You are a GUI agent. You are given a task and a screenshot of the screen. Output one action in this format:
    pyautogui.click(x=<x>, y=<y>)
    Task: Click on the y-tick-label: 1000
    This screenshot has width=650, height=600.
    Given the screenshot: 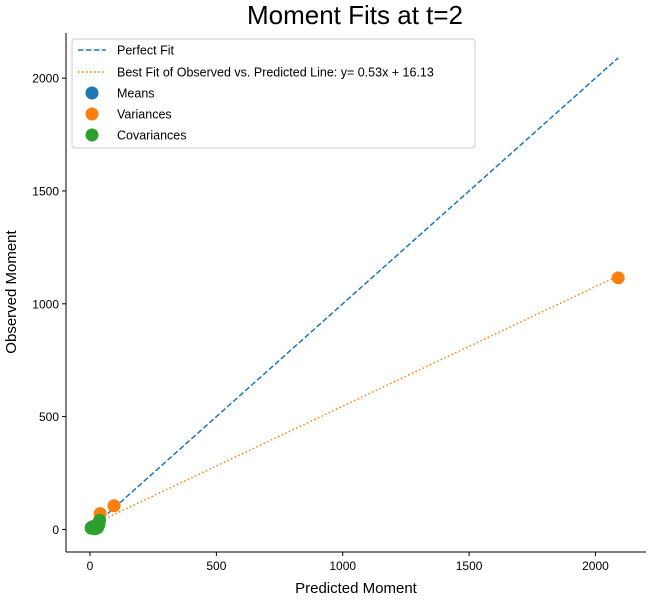 What is the action you would take?
    pyautogui.click(x=45, y=304)
    